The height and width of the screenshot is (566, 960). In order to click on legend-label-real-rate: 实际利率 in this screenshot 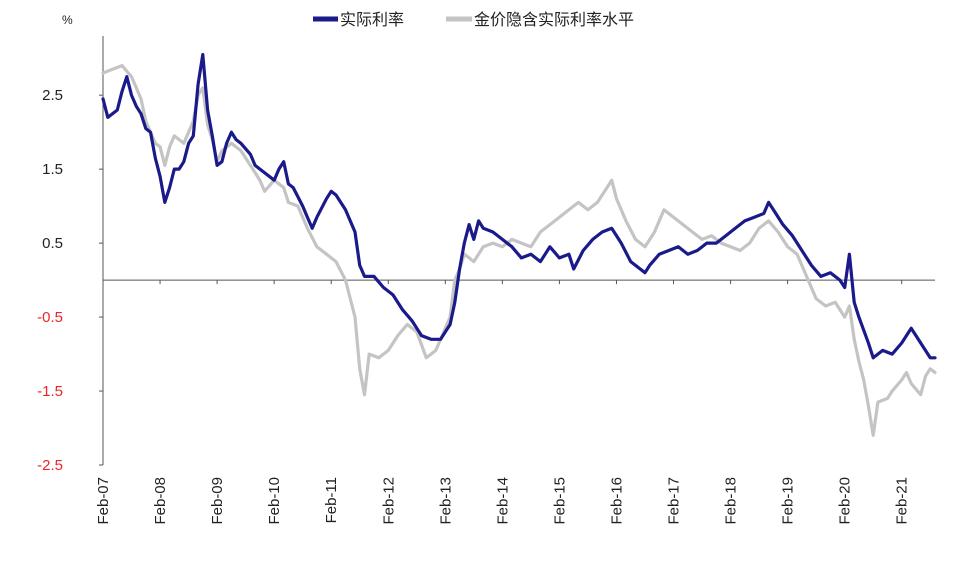, I will do `click(372, 19)`.